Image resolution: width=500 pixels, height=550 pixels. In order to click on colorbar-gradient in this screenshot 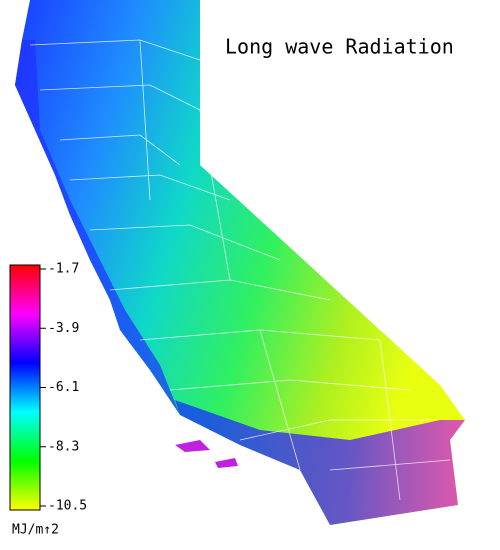, I will do `click(25, 387)`.